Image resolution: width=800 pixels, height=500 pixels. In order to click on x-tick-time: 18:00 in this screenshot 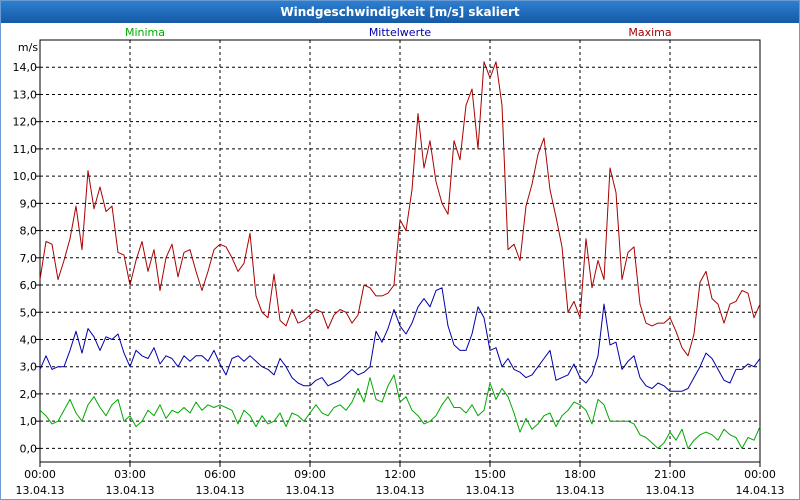, I will do `click(580, 474)`.